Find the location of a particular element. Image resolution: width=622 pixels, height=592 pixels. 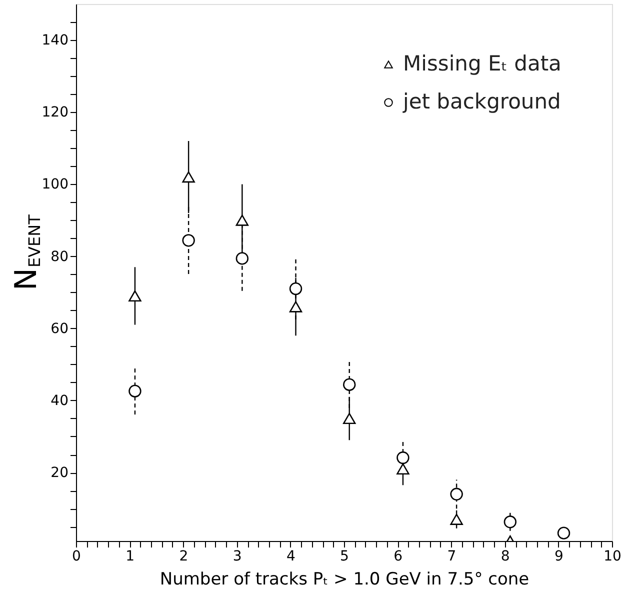

x-tick-label: 10 is located at coordinates (613, 556).